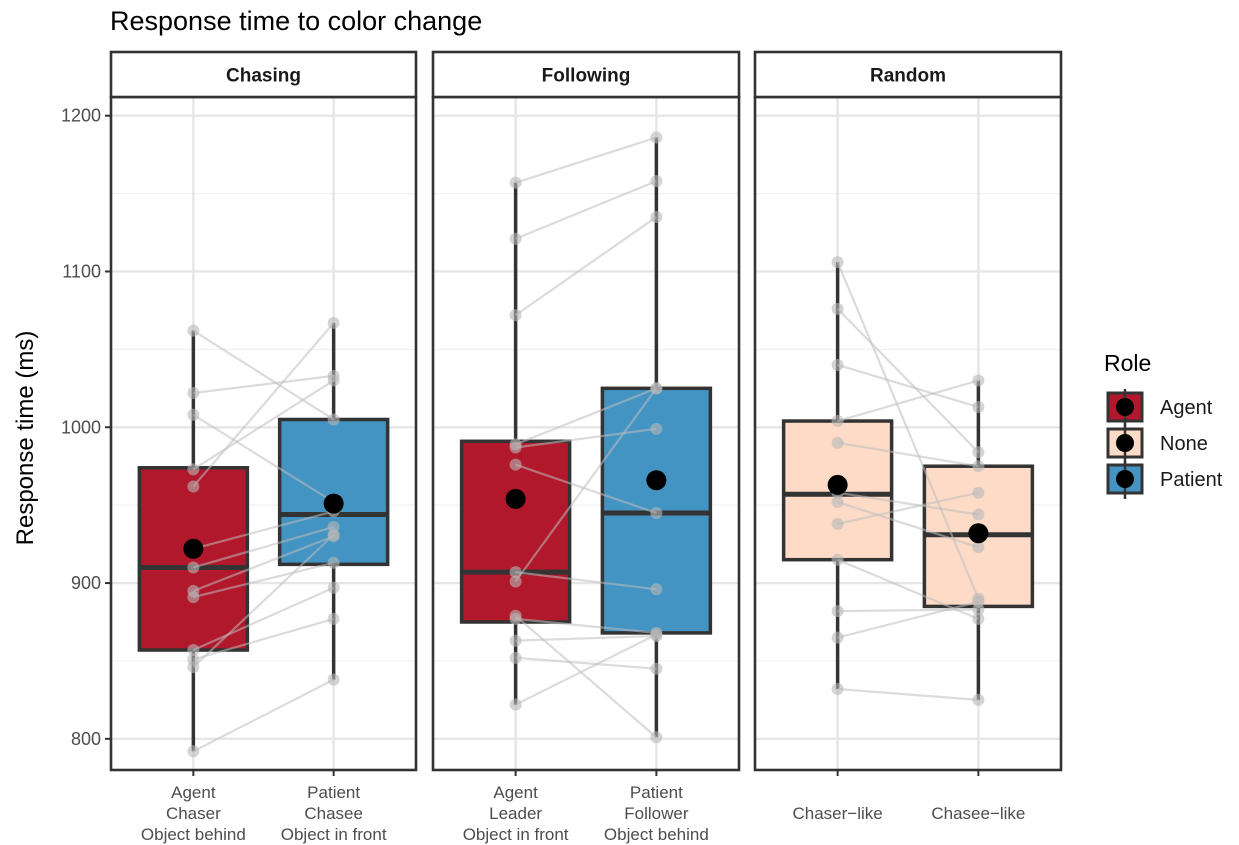  I want to click on x-tick-label: Chaser−like, so click(837, 813).